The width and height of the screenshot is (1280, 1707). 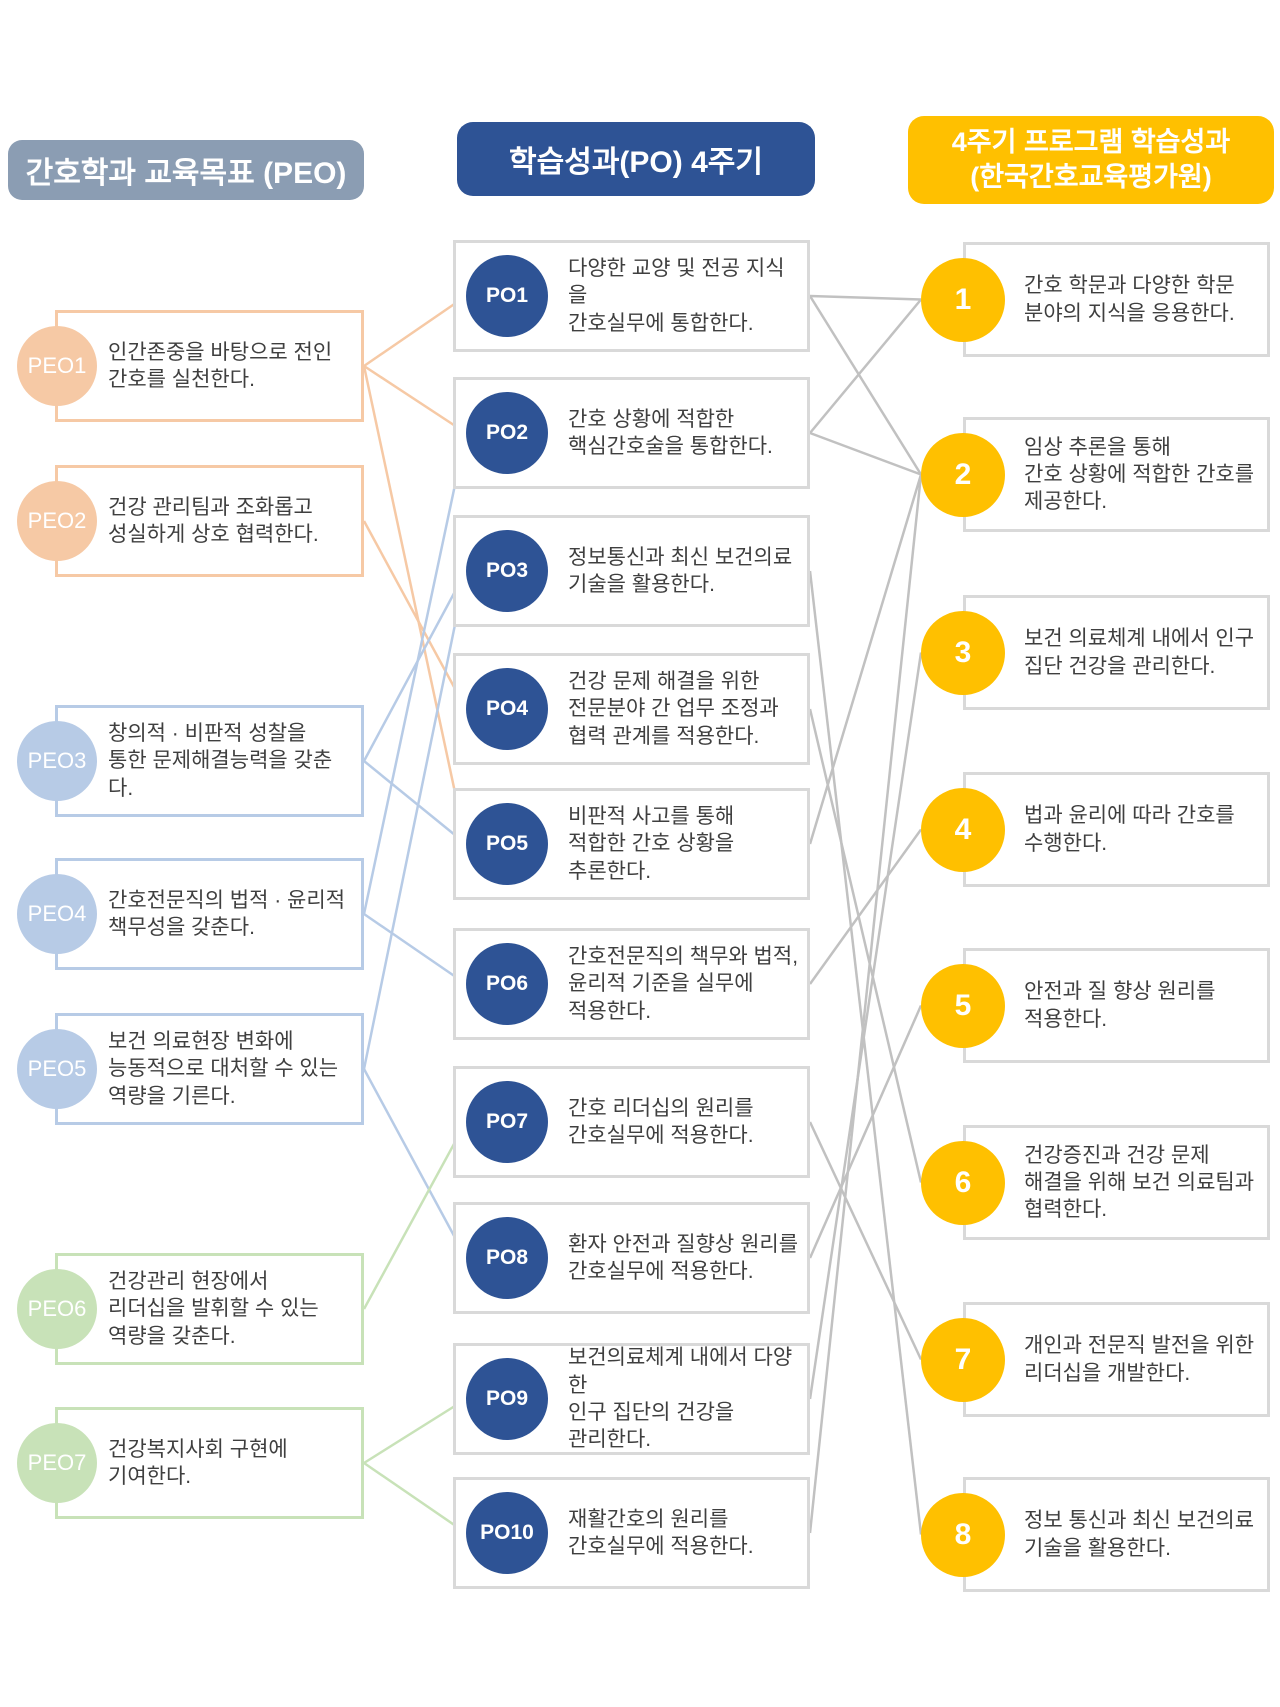 What do you see at coordinates (213, 520) in the screenshot?
I see `peo-text: 건강 관리팀과 조화롭고 성실하게 상호 협력한다.` at bounding box center [213, 520].